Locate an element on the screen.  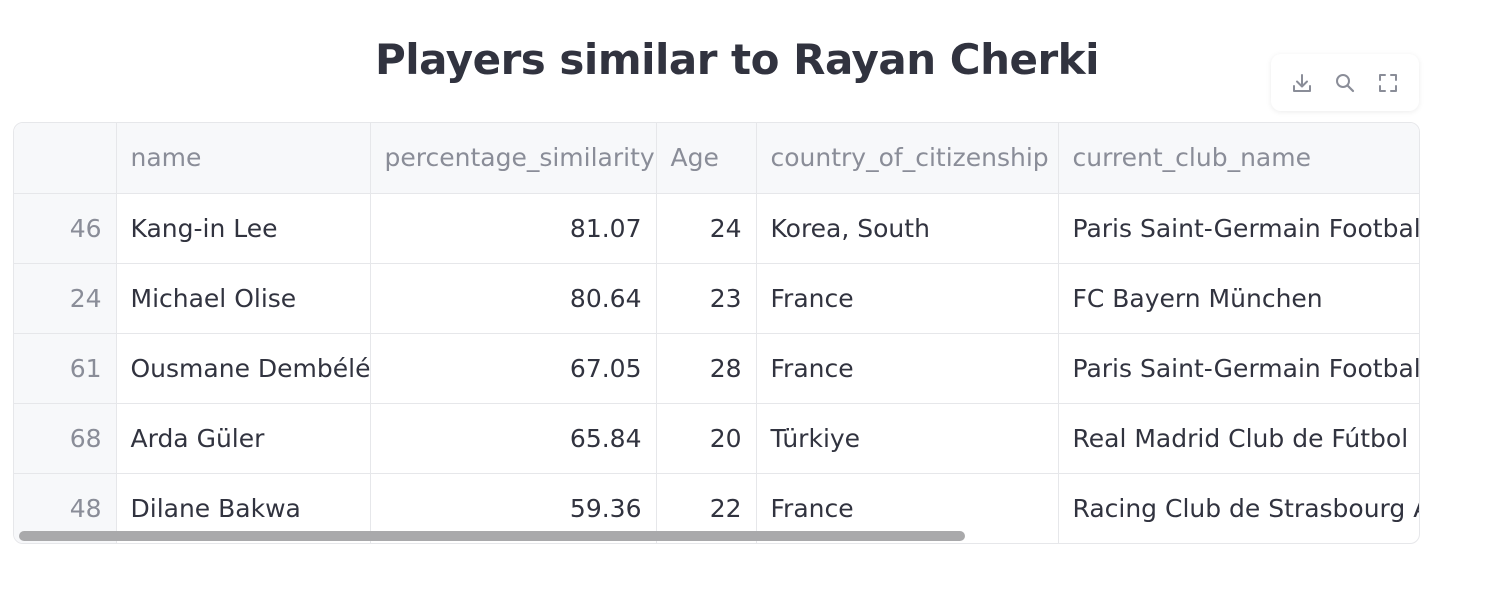
download-button is located at coordinates (1302, 83).